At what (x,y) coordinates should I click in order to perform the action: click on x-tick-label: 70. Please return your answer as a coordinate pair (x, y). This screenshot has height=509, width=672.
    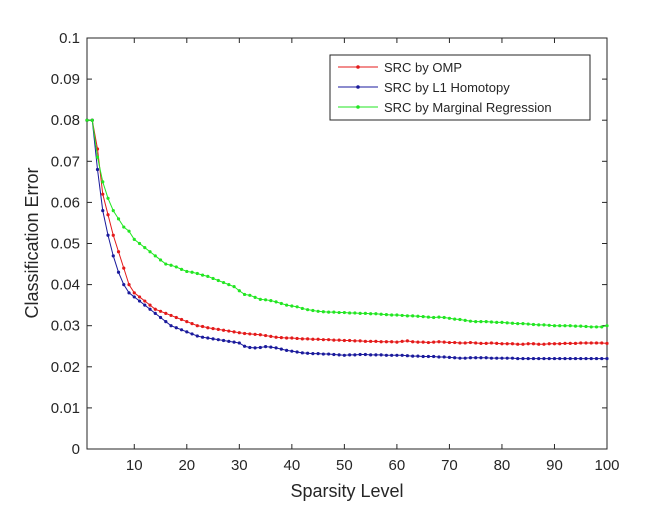
    Looking at the image, I should click on (449, 465).